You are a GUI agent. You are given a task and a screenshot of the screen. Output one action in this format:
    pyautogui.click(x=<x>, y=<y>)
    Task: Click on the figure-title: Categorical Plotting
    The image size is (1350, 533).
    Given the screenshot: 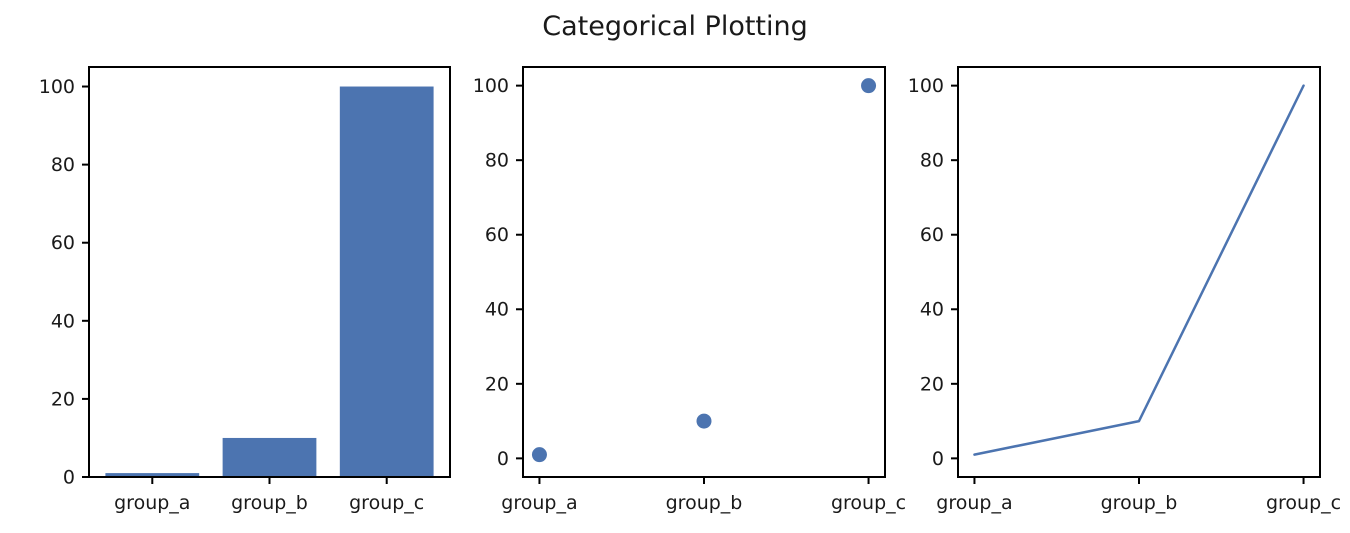 What is the action you would take?
    pyautogui.click(x=675, y=26)
    